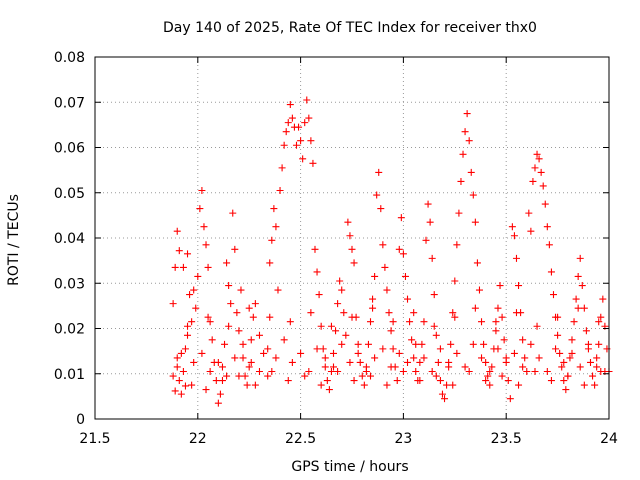  What do you see at coordinates (609, 439) in the screenshot?
I see `x-tick-label: 24` at bounding box center [609, 439].